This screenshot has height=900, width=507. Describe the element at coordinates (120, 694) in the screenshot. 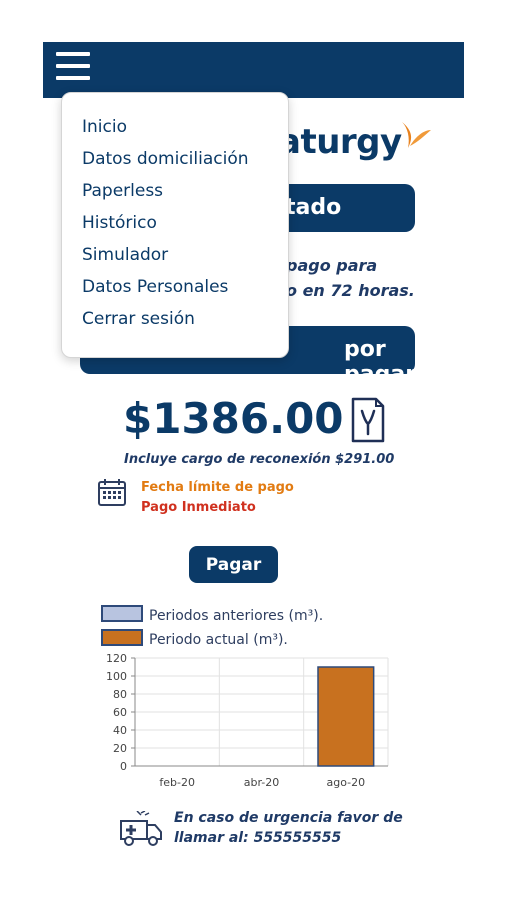

I see `y-tick-label: 80` at that location.